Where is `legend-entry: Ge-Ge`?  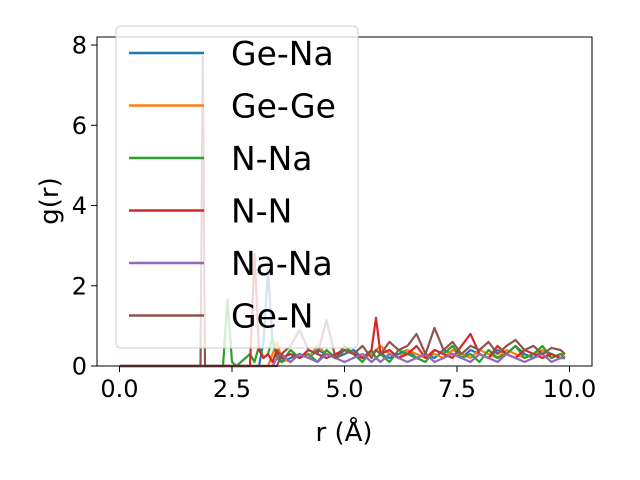 legend-entry: Ge-Ge is located at coordinates (283, 106).